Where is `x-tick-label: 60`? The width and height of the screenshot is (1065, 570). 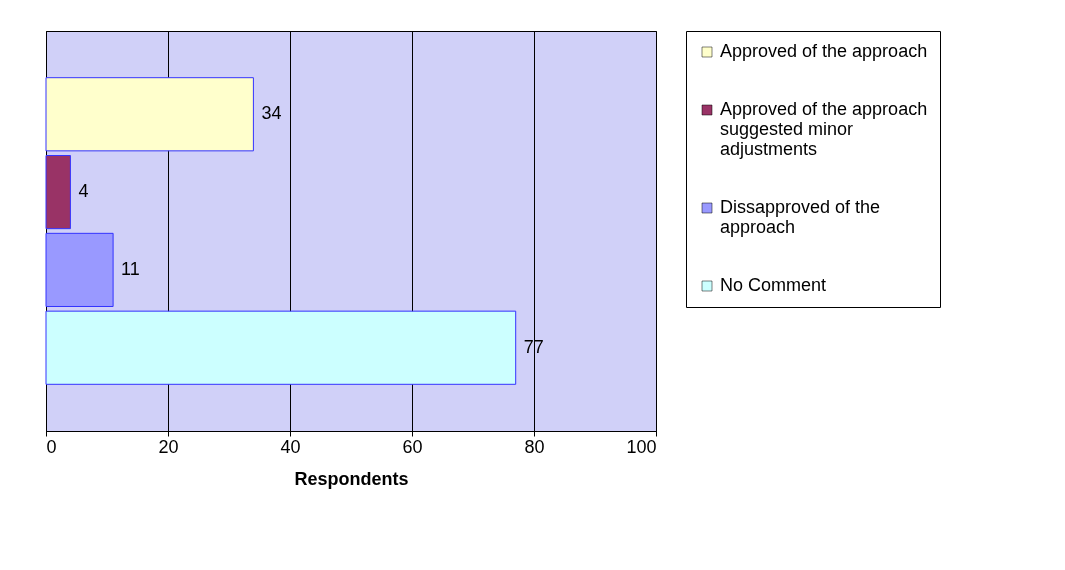 x-tick-label: 60 is located at coordinates (412, 446).